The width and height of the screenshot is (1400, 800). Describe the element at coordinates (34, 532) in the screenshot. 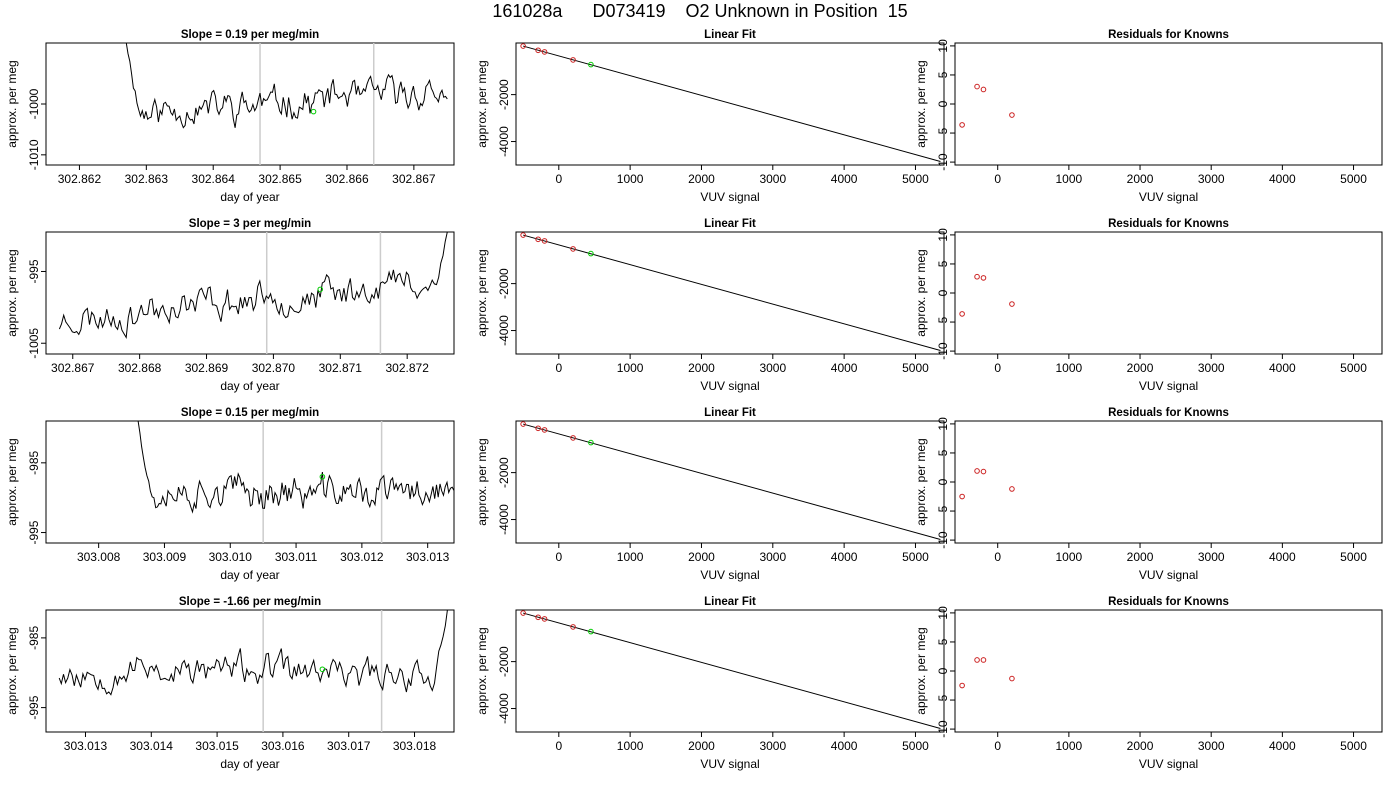

I see `y-tick-label: -995` at that location.